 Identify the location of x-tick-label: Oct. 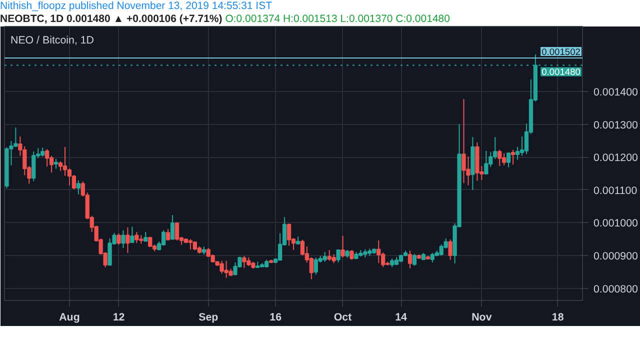
(343, 318).